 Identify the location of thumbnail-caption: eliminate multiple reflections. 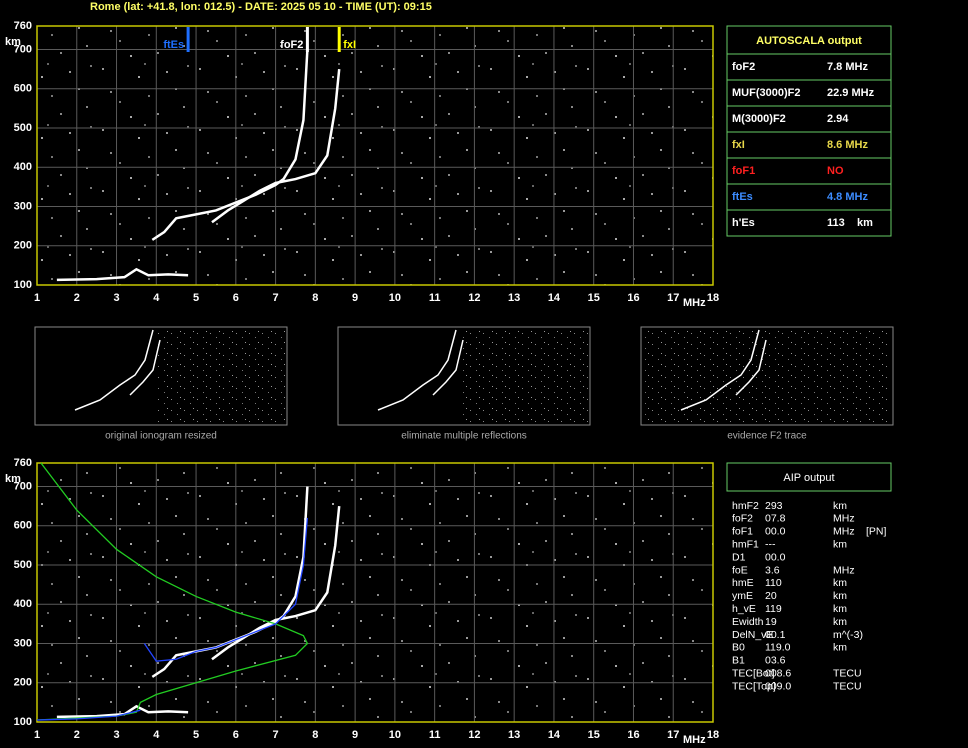
(464, 436).